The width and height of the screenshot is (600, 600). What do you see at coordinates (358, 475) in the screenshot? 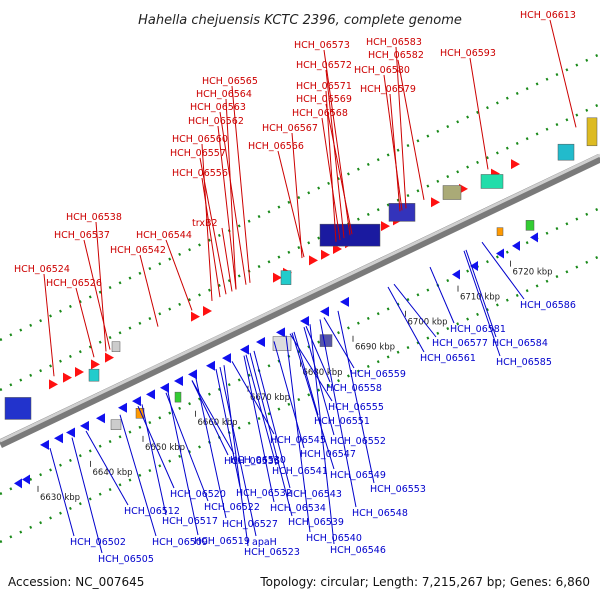
I see `gene-label-hch-06549: HCH_06549` at bounding box center [358, 475].